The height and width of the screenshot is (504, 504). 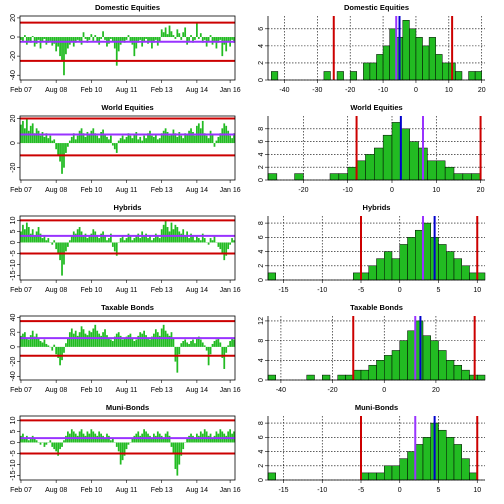 I want to click on y-tick-label: 5, so click(x=13, y=231).